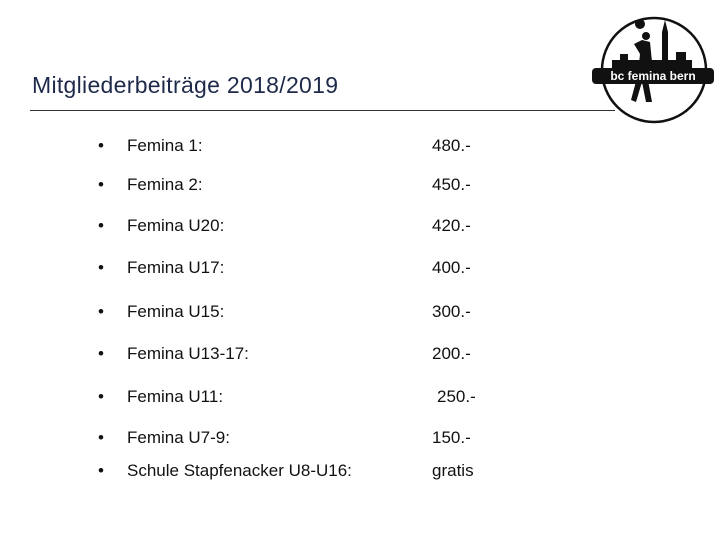 Image resolution: width=720 pixels, height=540 pixels. What do you see at coordinates (451, 311) in the screenshot?
I see `fee-amount: 300.-` at bounding box center [451, 311].